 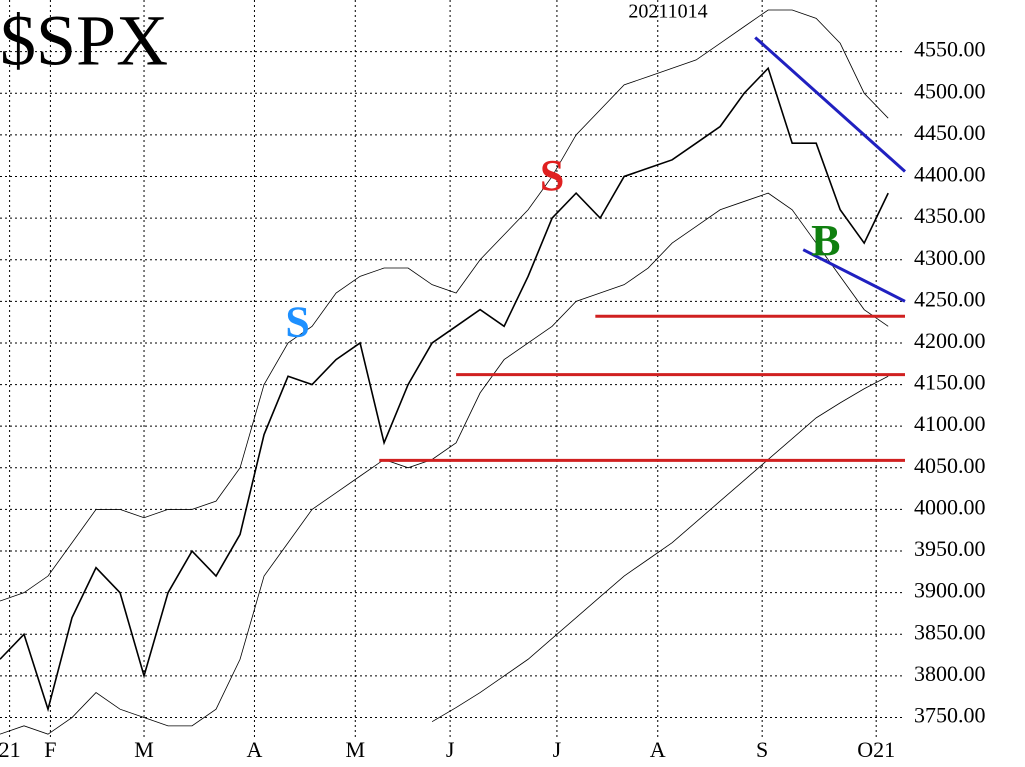 What do you see at coordinates (950, 715) in the screenshot?
I see `y-tick-label: 3750.00` at bounding box center [950, 715].